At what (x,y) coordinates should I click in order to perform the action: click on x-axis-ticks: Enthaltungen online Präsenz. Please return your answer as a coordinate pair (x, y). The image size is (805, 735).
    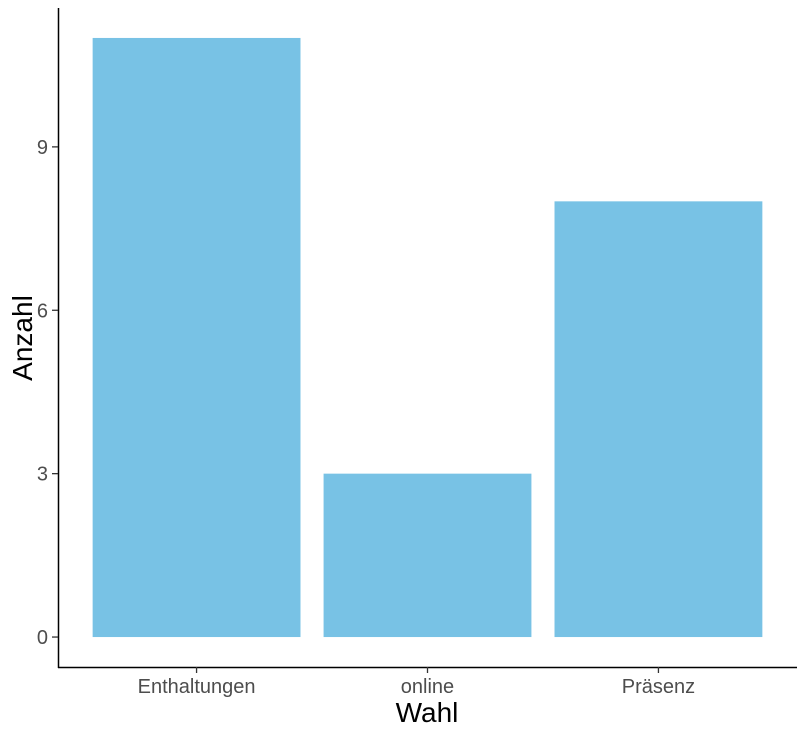
    Looking at the image, I should click on (416, 682).